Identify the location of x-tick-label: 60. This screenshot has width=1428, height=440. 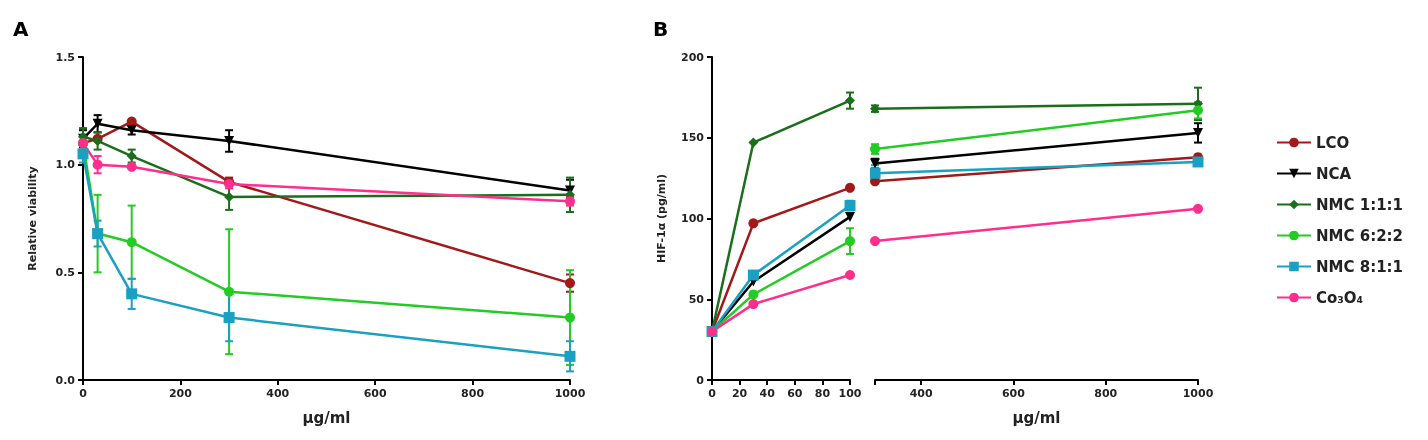
(795, 393).